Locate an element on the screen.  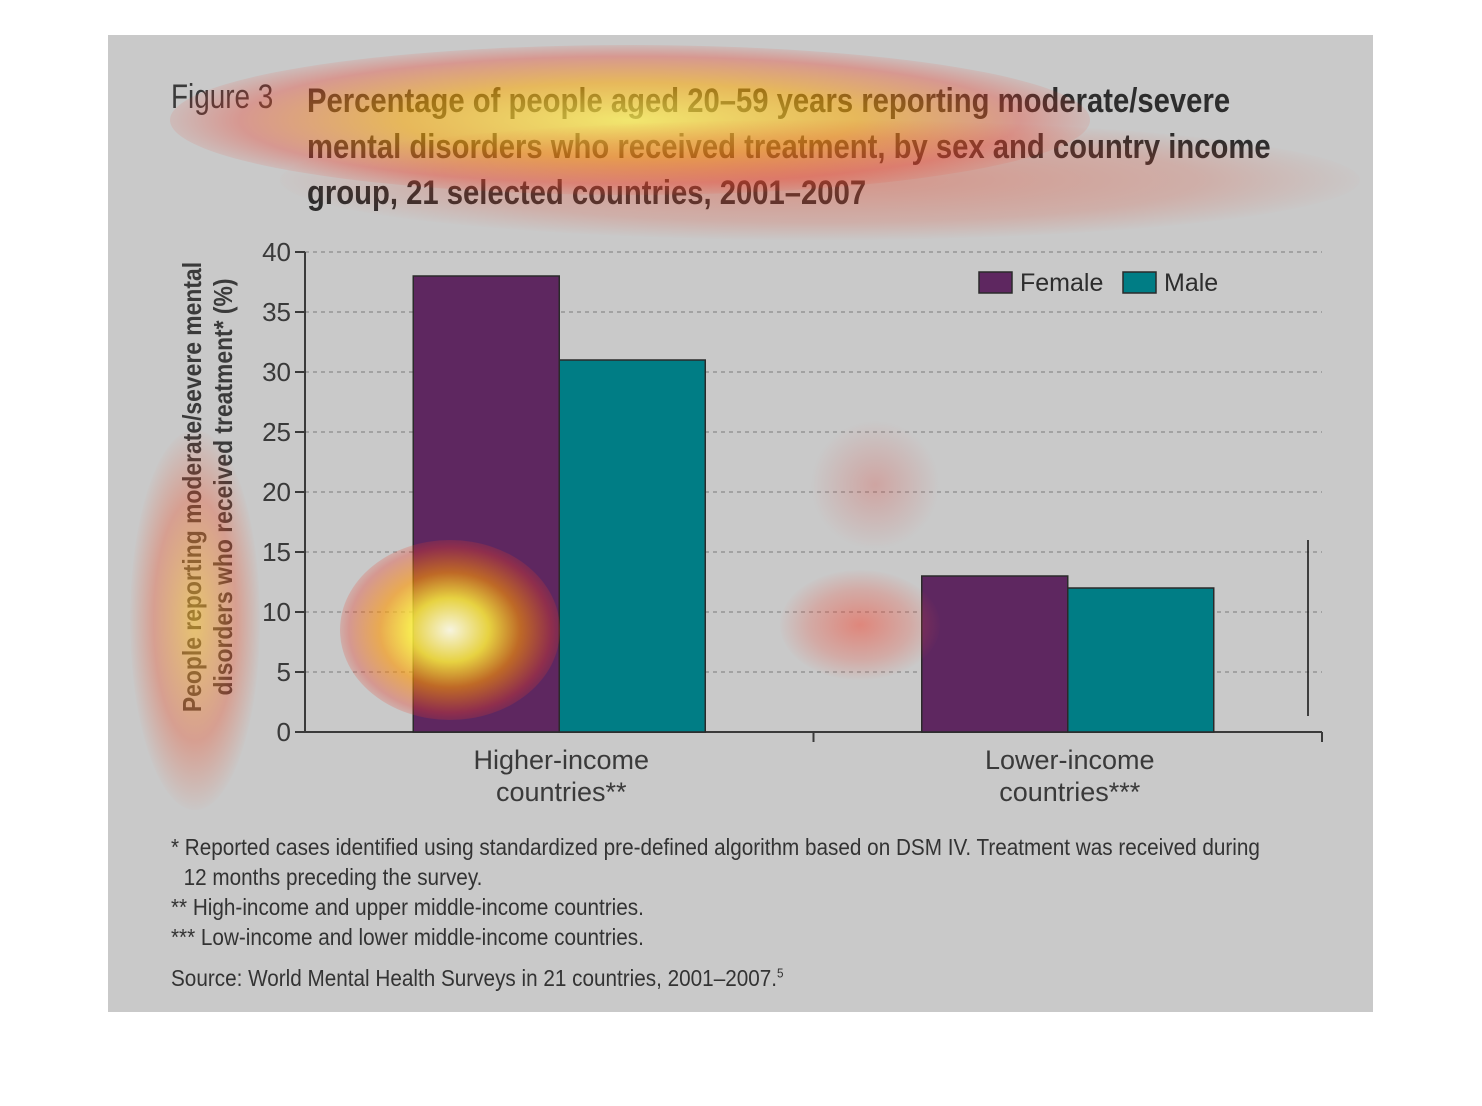
legend-swatch-male is located at coordinates (1139, 282).